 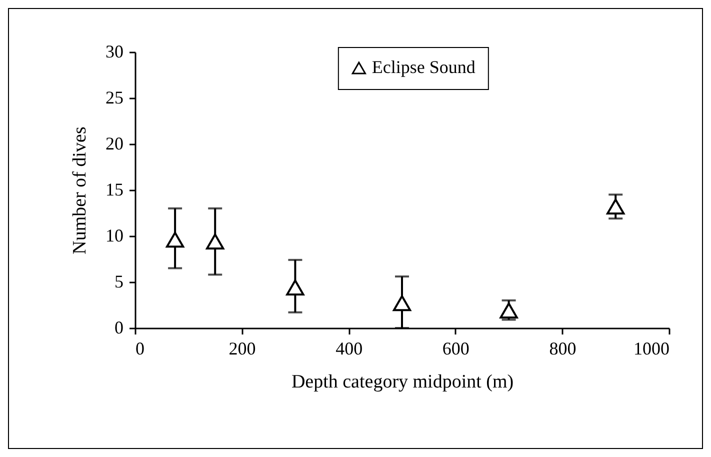 I want to click on y-tick-label: 5, so click(x=119, y=282).